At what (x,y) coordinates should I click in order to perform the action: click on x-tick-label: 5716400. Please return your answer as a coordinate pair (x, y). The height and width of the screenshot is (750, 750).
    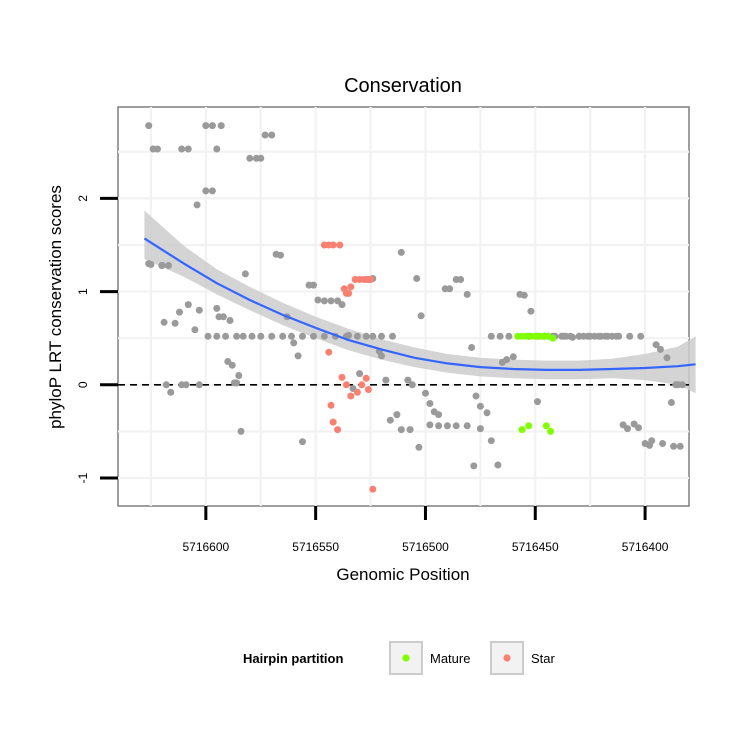
    Looking at the image, I should click on (645, 547).